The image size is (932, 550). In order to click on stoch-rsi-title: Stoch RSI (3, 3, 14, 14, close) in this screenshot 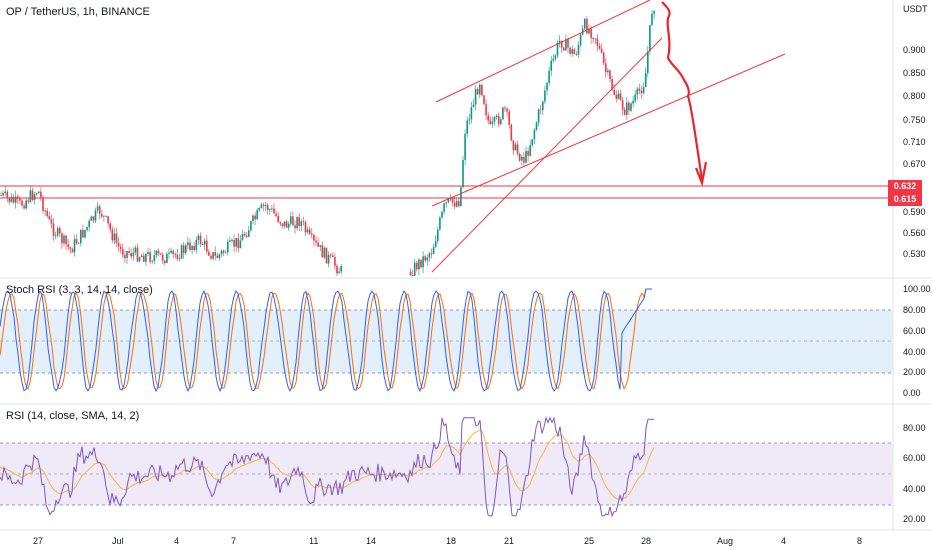, I will do `click(79, 290)`.